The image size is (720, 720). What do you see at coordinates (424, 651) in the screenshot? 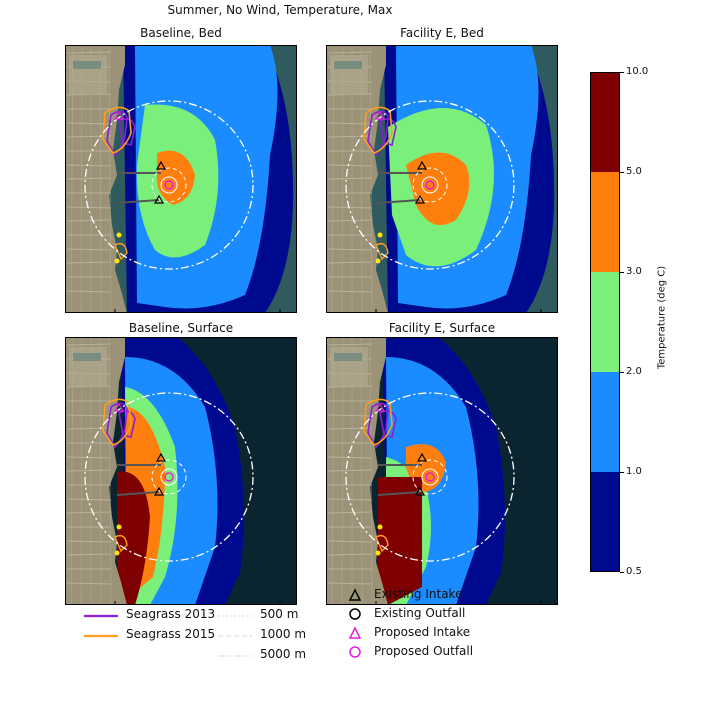
I see `legend-label: Proposed Outfall` at bounding box center [424, 651].